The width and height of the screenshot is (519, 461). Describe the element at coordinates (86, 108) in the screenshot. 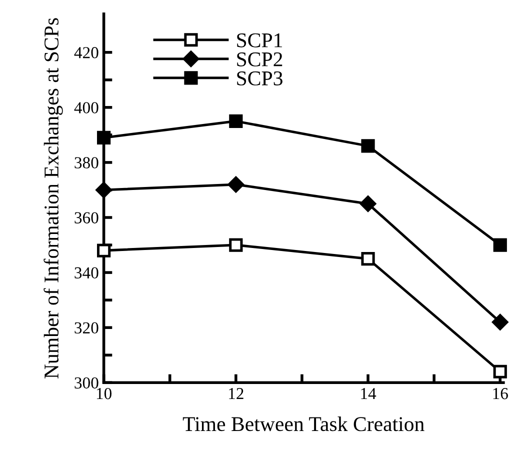

I see `y-tick-label: 400` at that location.